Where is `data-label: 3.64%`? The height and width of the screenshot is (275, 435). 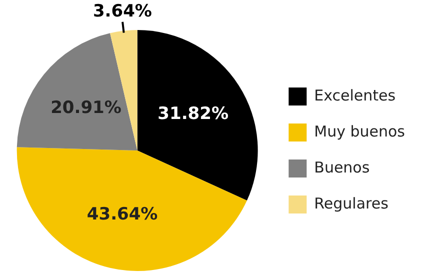
data-label: 3.64% is located at coordinates (122, 11).